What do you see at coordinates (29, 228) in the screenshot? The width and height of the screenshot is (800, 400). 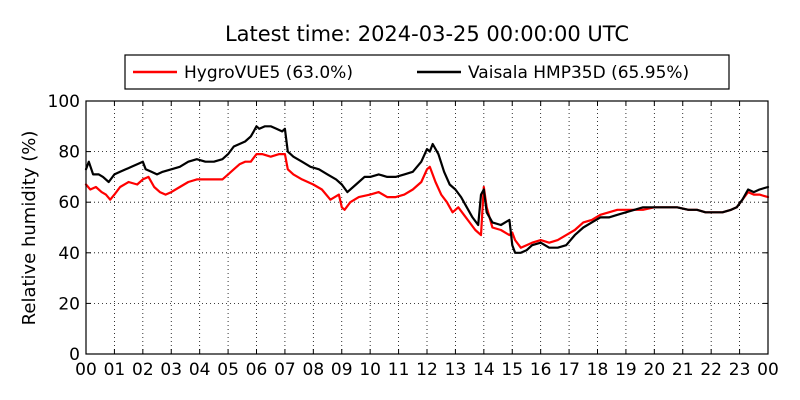 I see `y-axis-label: Relative humidity (%)` at bounding box center [29, 228].